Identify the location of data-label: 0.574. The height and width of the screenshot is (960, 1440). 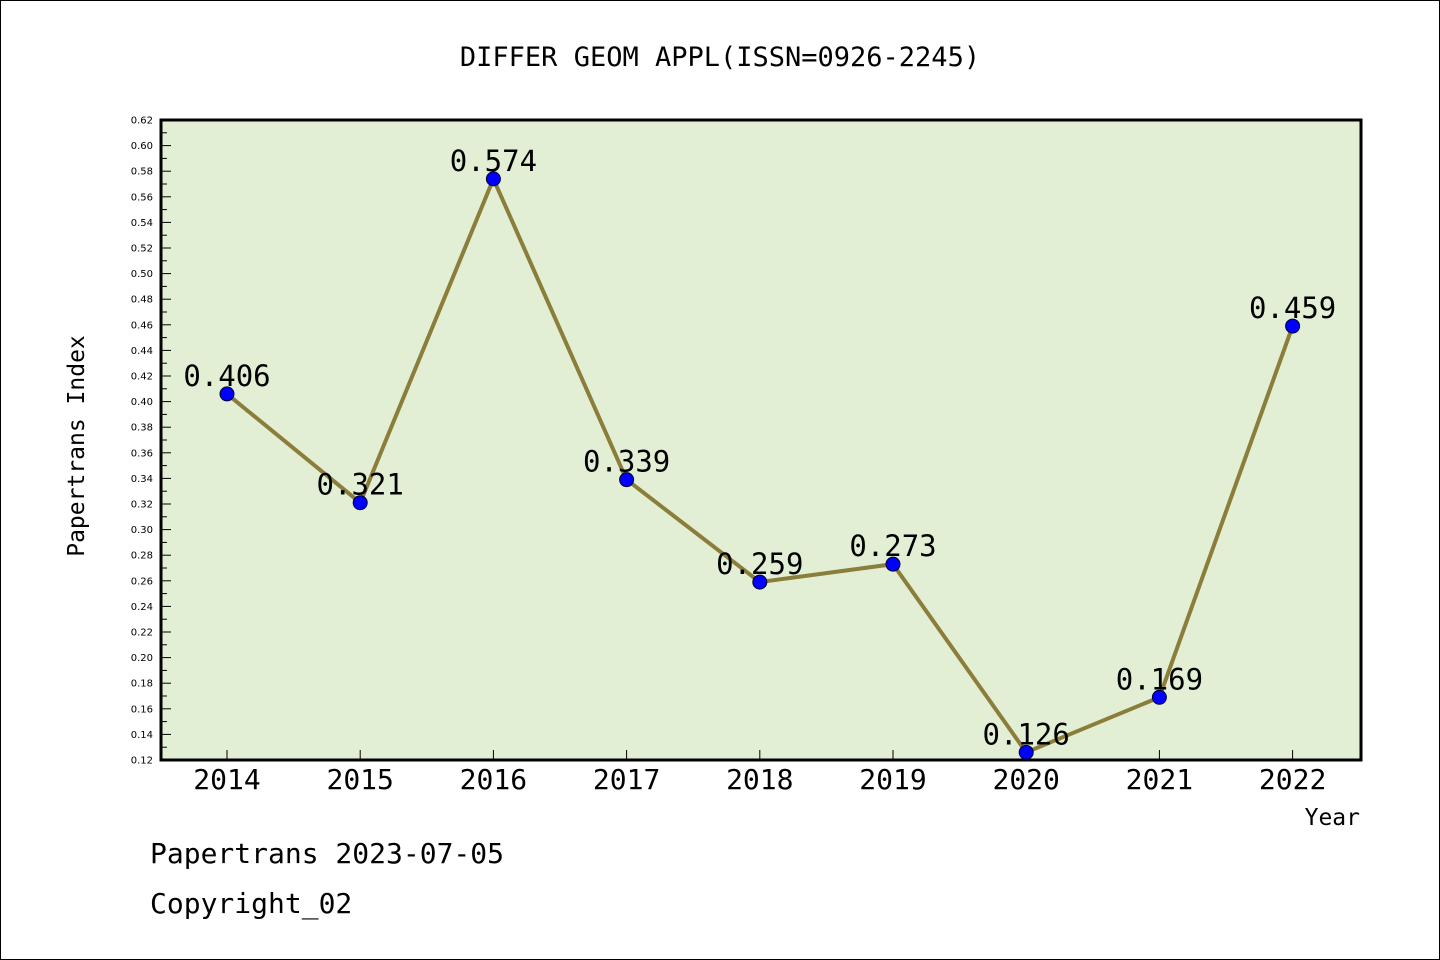
(493, 161).